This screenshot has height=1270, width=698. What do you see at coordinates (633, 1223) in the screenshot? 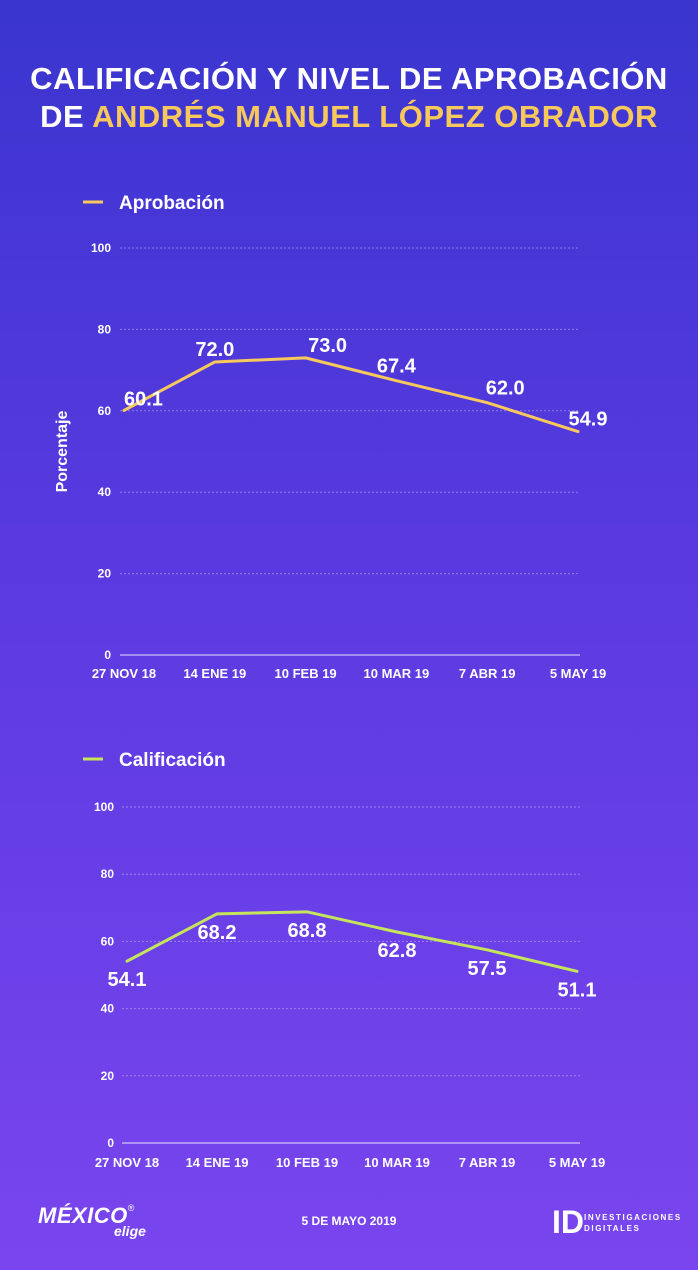
I see `logo-right-text: INVESTIGACIONES DIGITALES` at bounding box center [633, 1223].